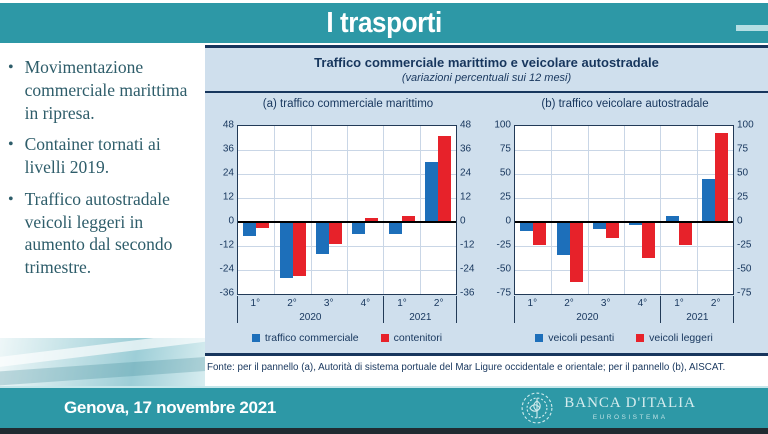 The image size is (768, 434). What do you see at coordinates (625, 104) in the screenshot?
I see `panel-title: (b) traffico veicolare autostradale` at bounding box center [625, 104].